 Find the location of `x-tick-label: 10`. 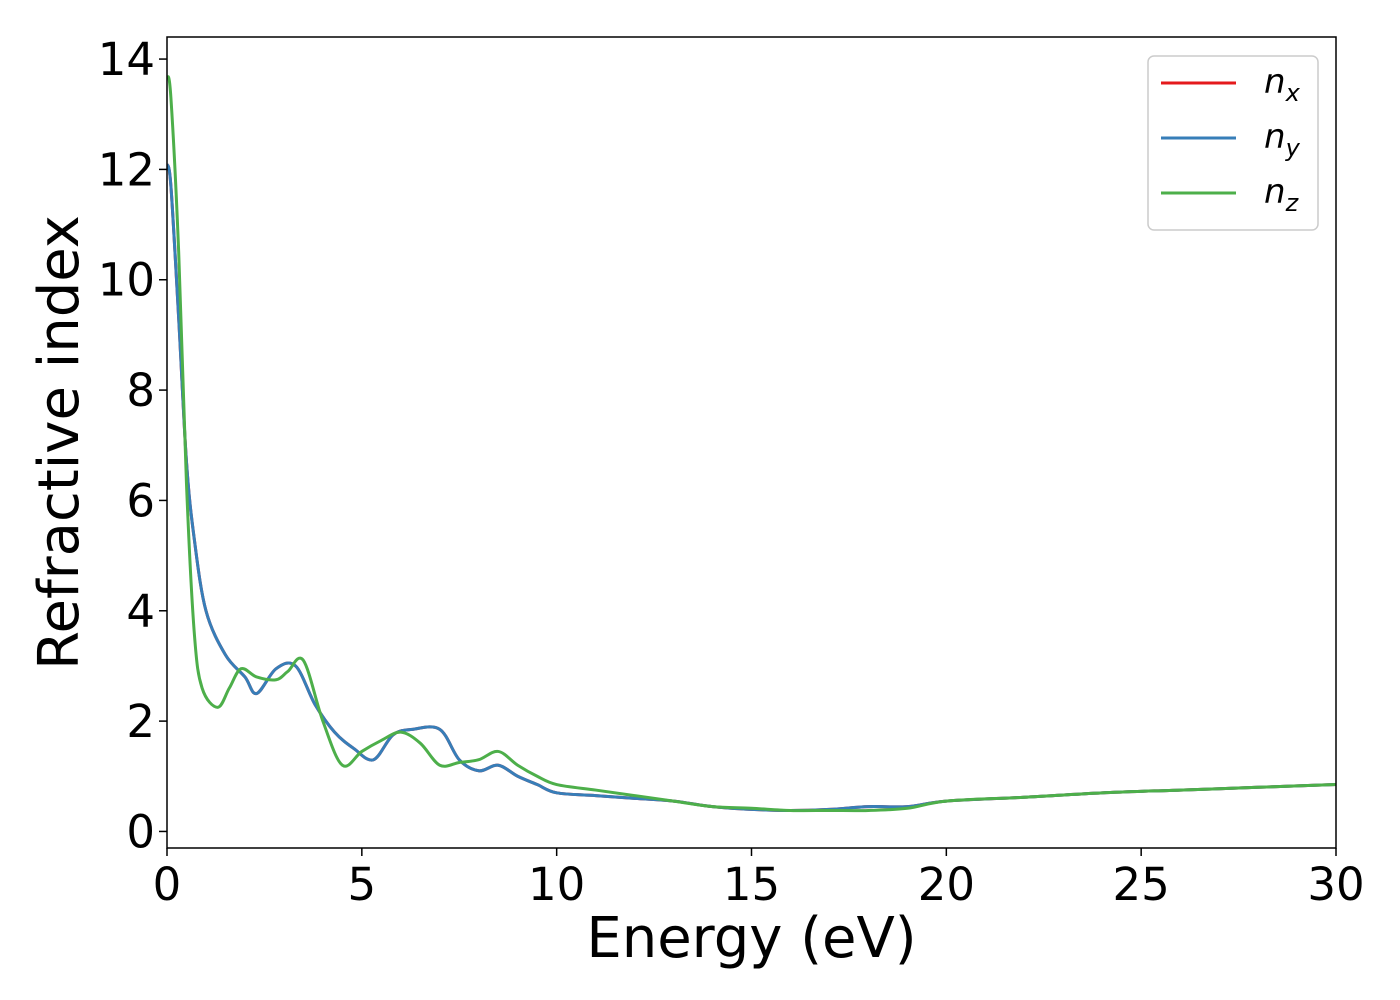

x-tick-label: 10 is located at coordinates (556, 884).